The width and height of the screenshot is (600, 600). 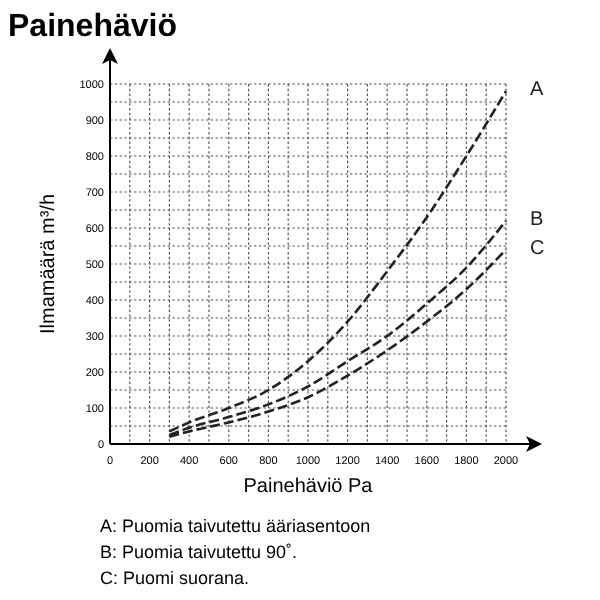 What do you see at coordinates (49, 264) in the screenshot?
I see `y-axis-title: Ilmamäärä m³/h` at bounding box center [49, 264].